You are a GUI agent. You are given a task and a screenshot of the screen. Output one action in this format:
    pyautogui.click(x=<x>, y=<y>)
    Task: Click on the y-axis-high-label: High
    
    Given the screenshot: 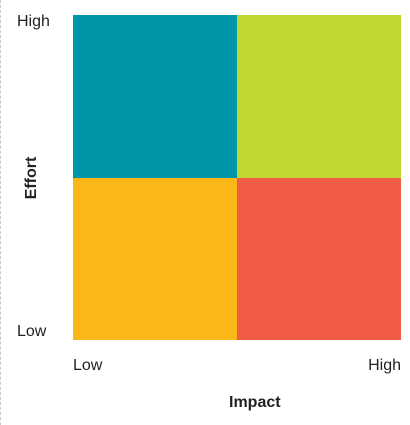 What is the action you would take?
    pyautogui.click(x=33, y=21)
    